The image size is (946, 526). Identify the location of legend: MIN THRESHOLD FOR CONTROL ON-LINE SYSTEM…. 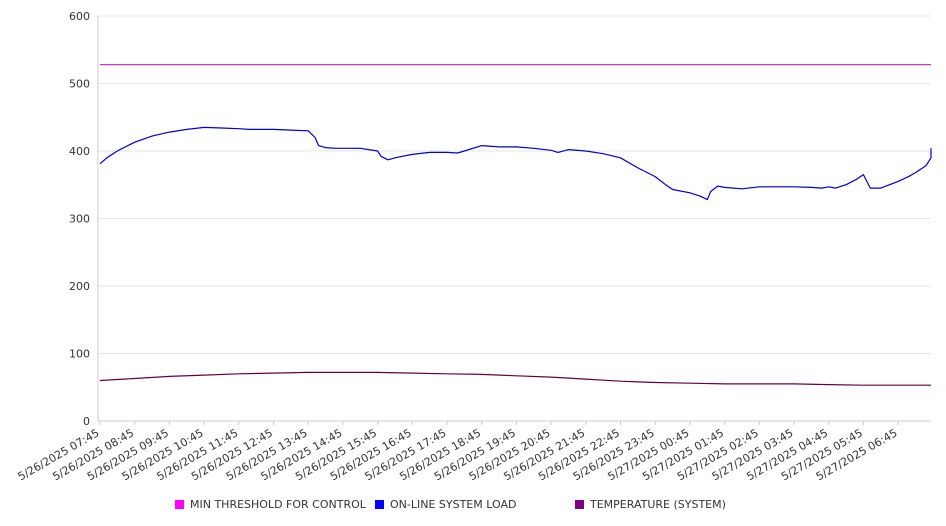
(473, 506).